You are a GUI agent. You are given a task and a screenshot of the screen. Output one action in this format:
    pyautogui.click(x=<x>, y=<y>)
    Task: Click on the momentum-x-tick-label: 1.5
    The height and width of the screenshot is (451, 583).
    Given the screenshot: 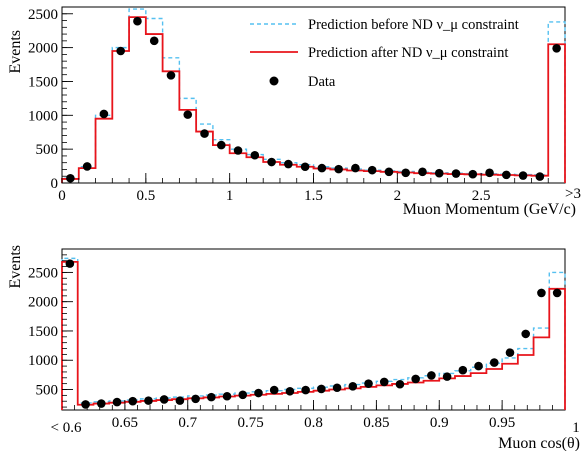 What is the action you would take?
    pyautogui.click(x=313, y=196)
    